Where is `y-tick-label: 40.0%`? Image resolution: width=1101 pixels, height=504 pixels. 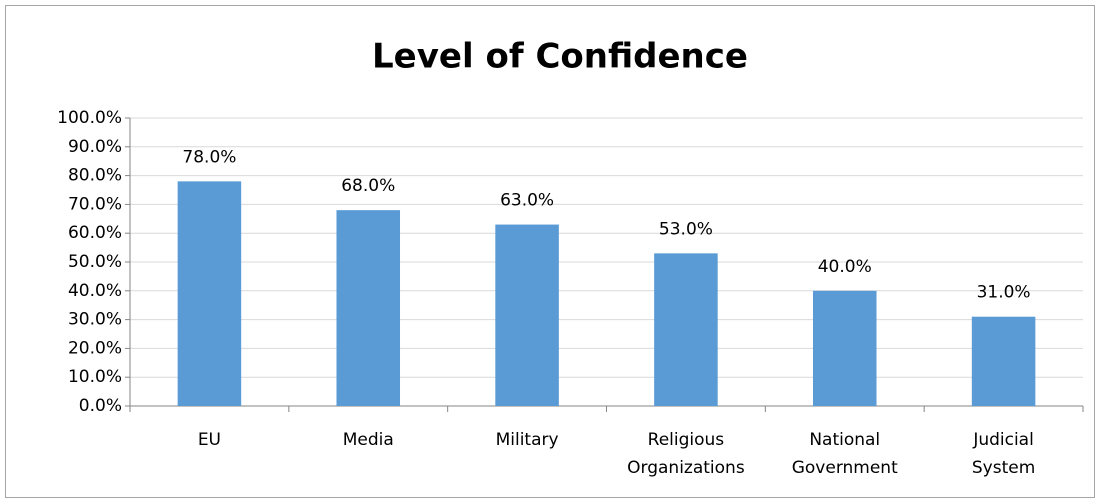 y-tick-label: 40.0% is located at coordinates (95, 291).